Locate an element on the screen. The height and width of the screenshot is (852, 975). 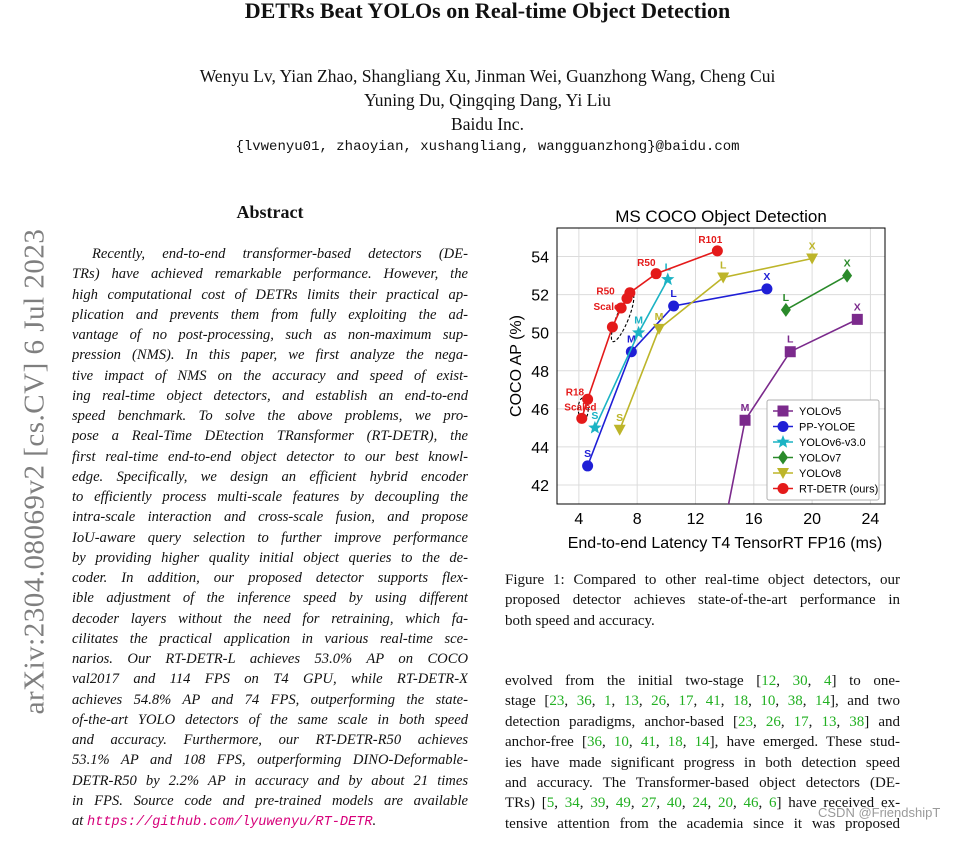
chart-title: MS COCO Object Detection is located at coordinates (721, 216).